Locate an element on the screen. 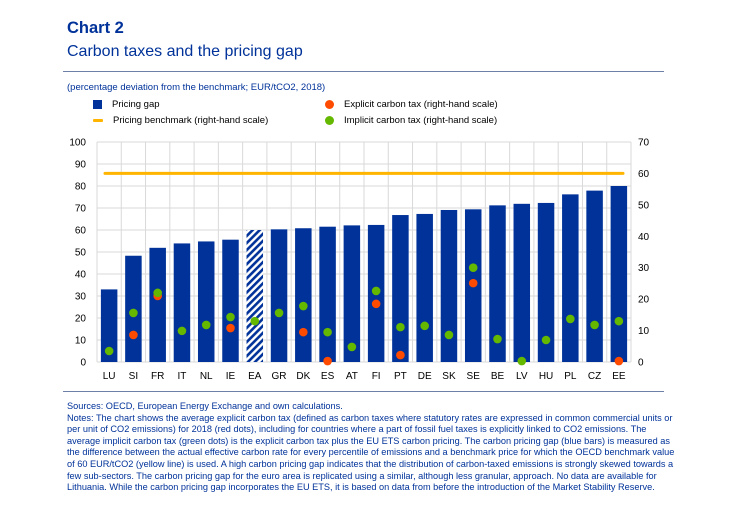  left-tick-label: 80 is located at coordinates (81, 187).